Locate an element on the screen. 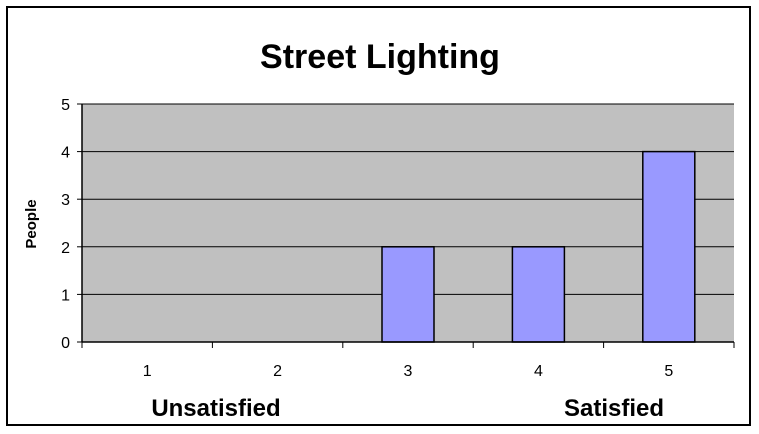 Image resolution: width=759 pixels, height=434 pixels. x-tick-label: 5 is located at coordinates (668, 371).